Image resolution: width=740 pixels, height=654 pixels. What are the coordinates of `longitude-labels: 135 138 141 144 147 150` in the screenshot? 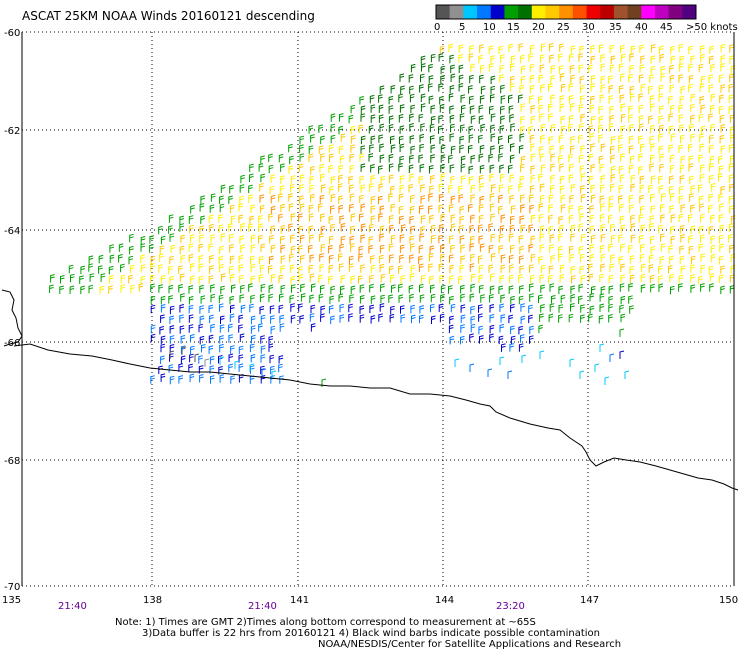 It's located at (370, 600).